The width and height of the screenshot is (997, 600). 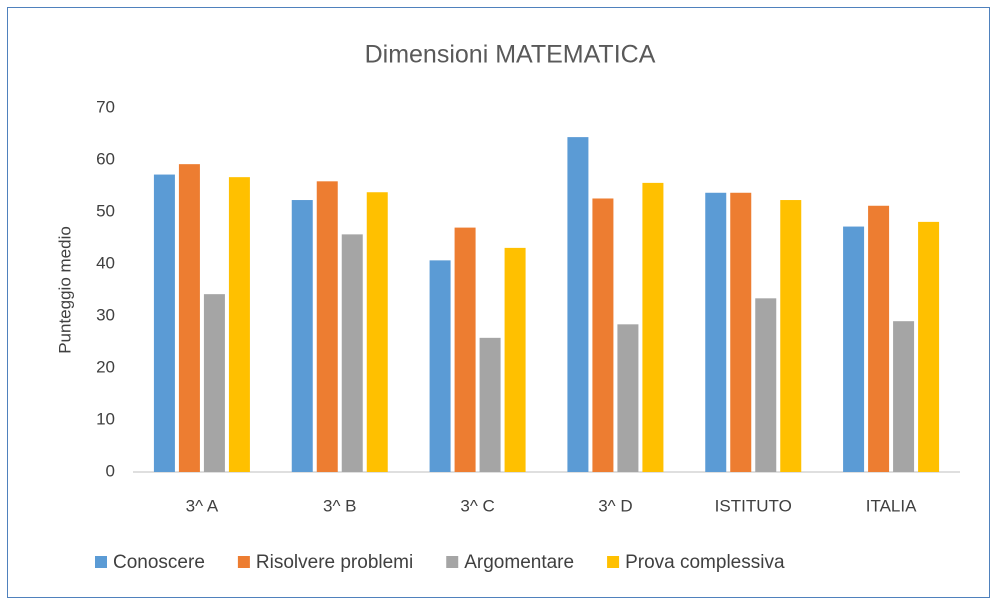 I want to click on y-tick-label: 10, so click(x=105, y=418).